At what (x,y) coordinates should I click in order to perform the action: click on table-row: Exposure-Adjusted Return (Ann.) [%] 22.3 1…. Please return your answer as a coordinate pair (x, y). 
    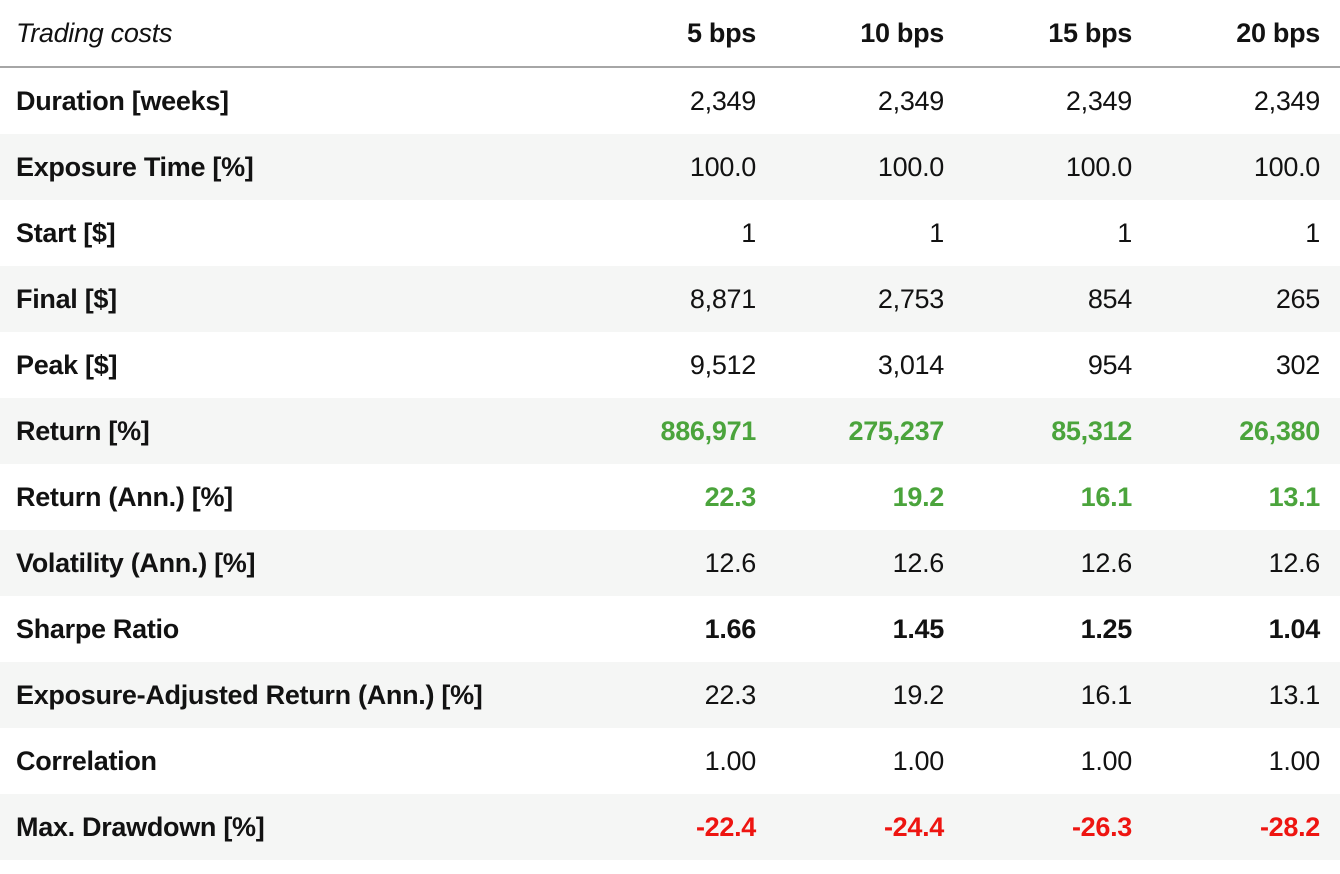
    Looking at the image, I should click on (670, 695).